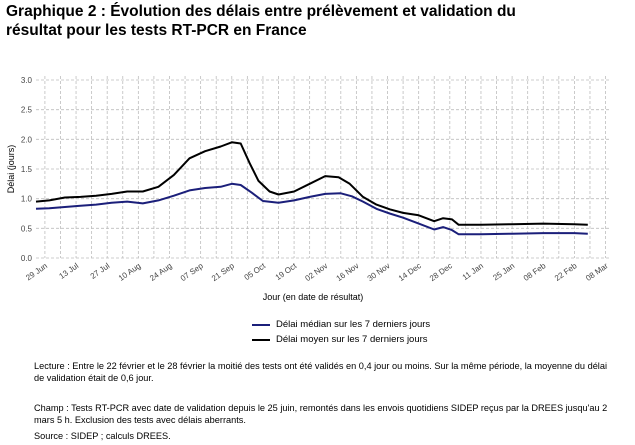 The width and height of the screenshot is (635, 445). Describe the element at coordinates (261, 340) in the screenshot. I see `legend-swatch-mean` at that location.